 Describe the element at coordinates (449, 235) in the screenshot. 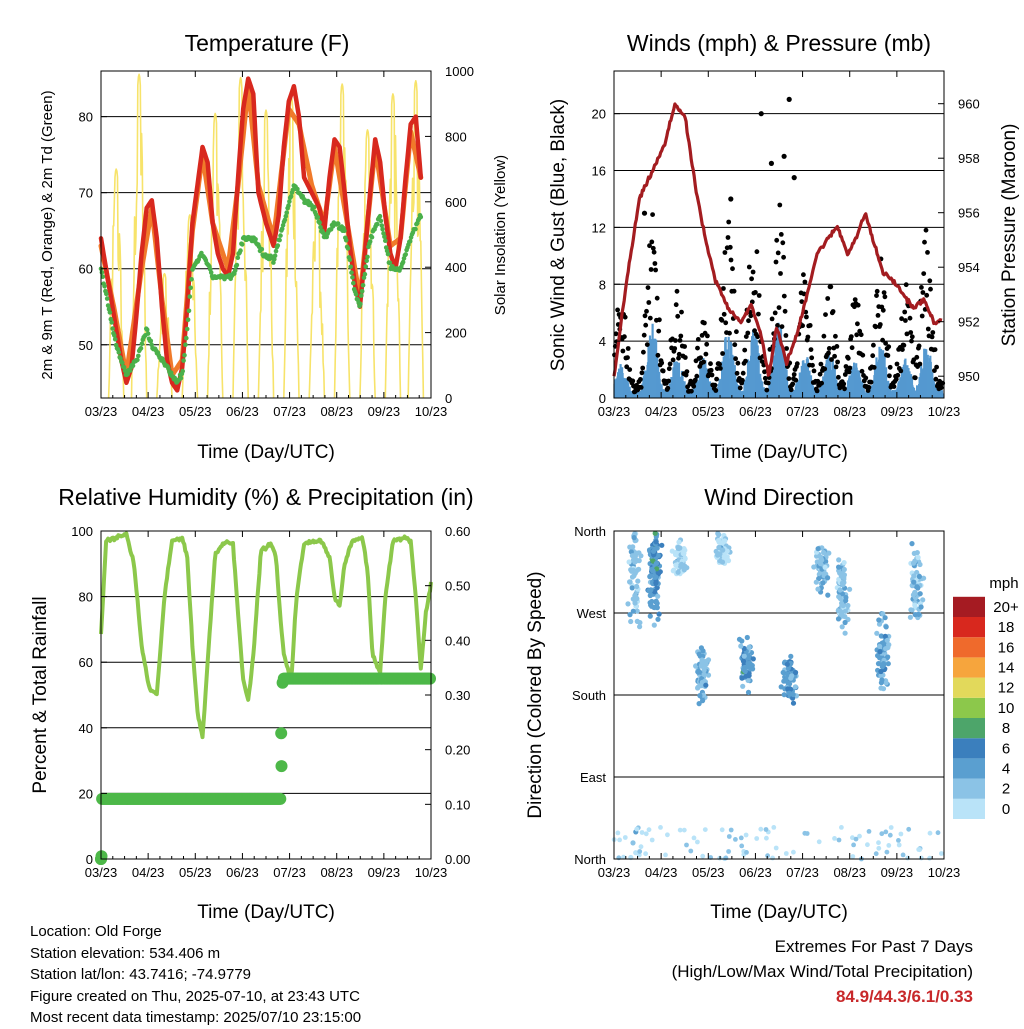

I see `temperature-right-ticks: 0 200 400 600 800 1000` at that location.